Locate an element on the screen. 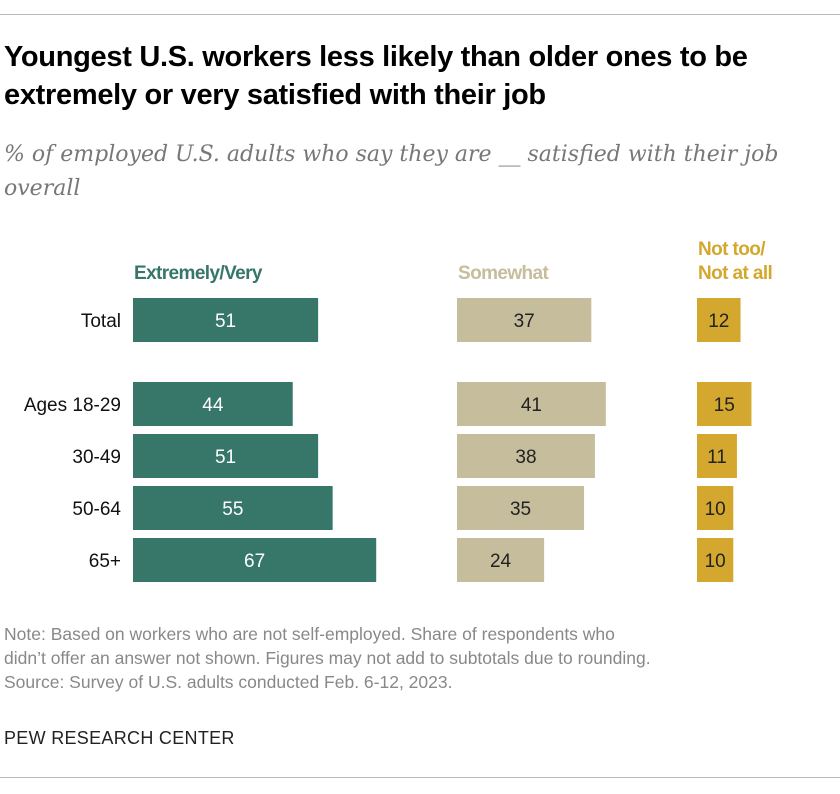  data-label: 15 is located at coordinates (724, 405).